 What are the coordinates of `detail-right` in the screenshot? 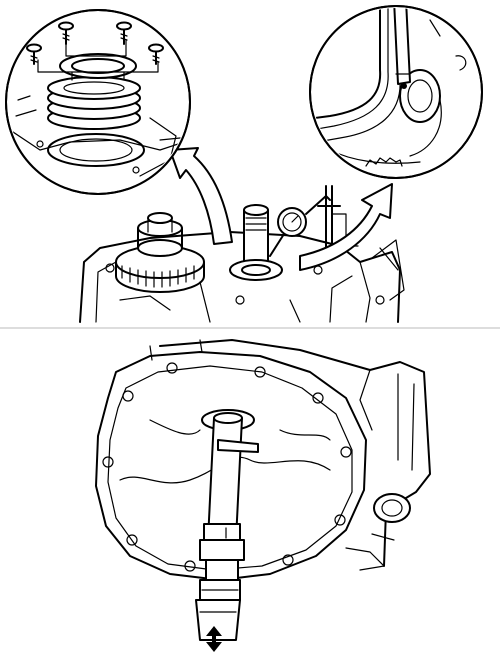 It's located at (396, 92).